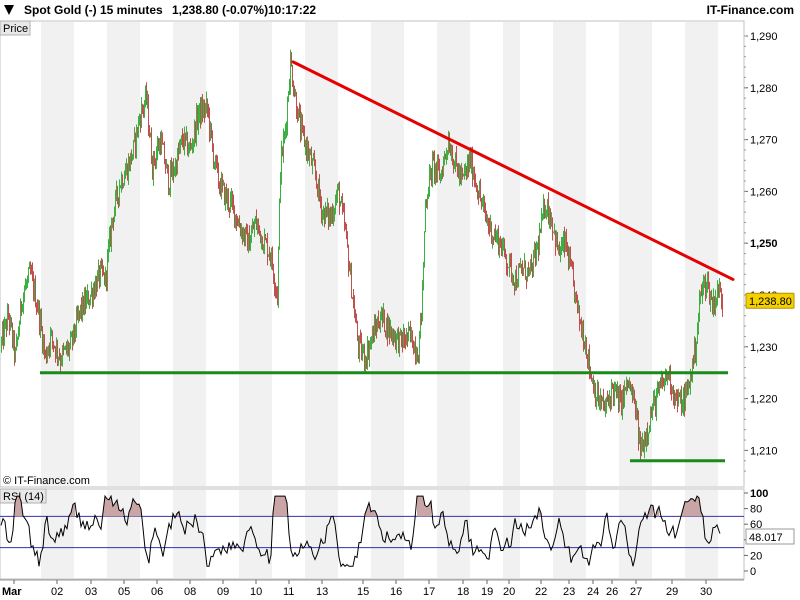 This screenshot has height=600, width=800. What do you see at coordinates (223, 592) in the screenshot?
I see `x-tick-label: 09` at bounding box center [223, 592].